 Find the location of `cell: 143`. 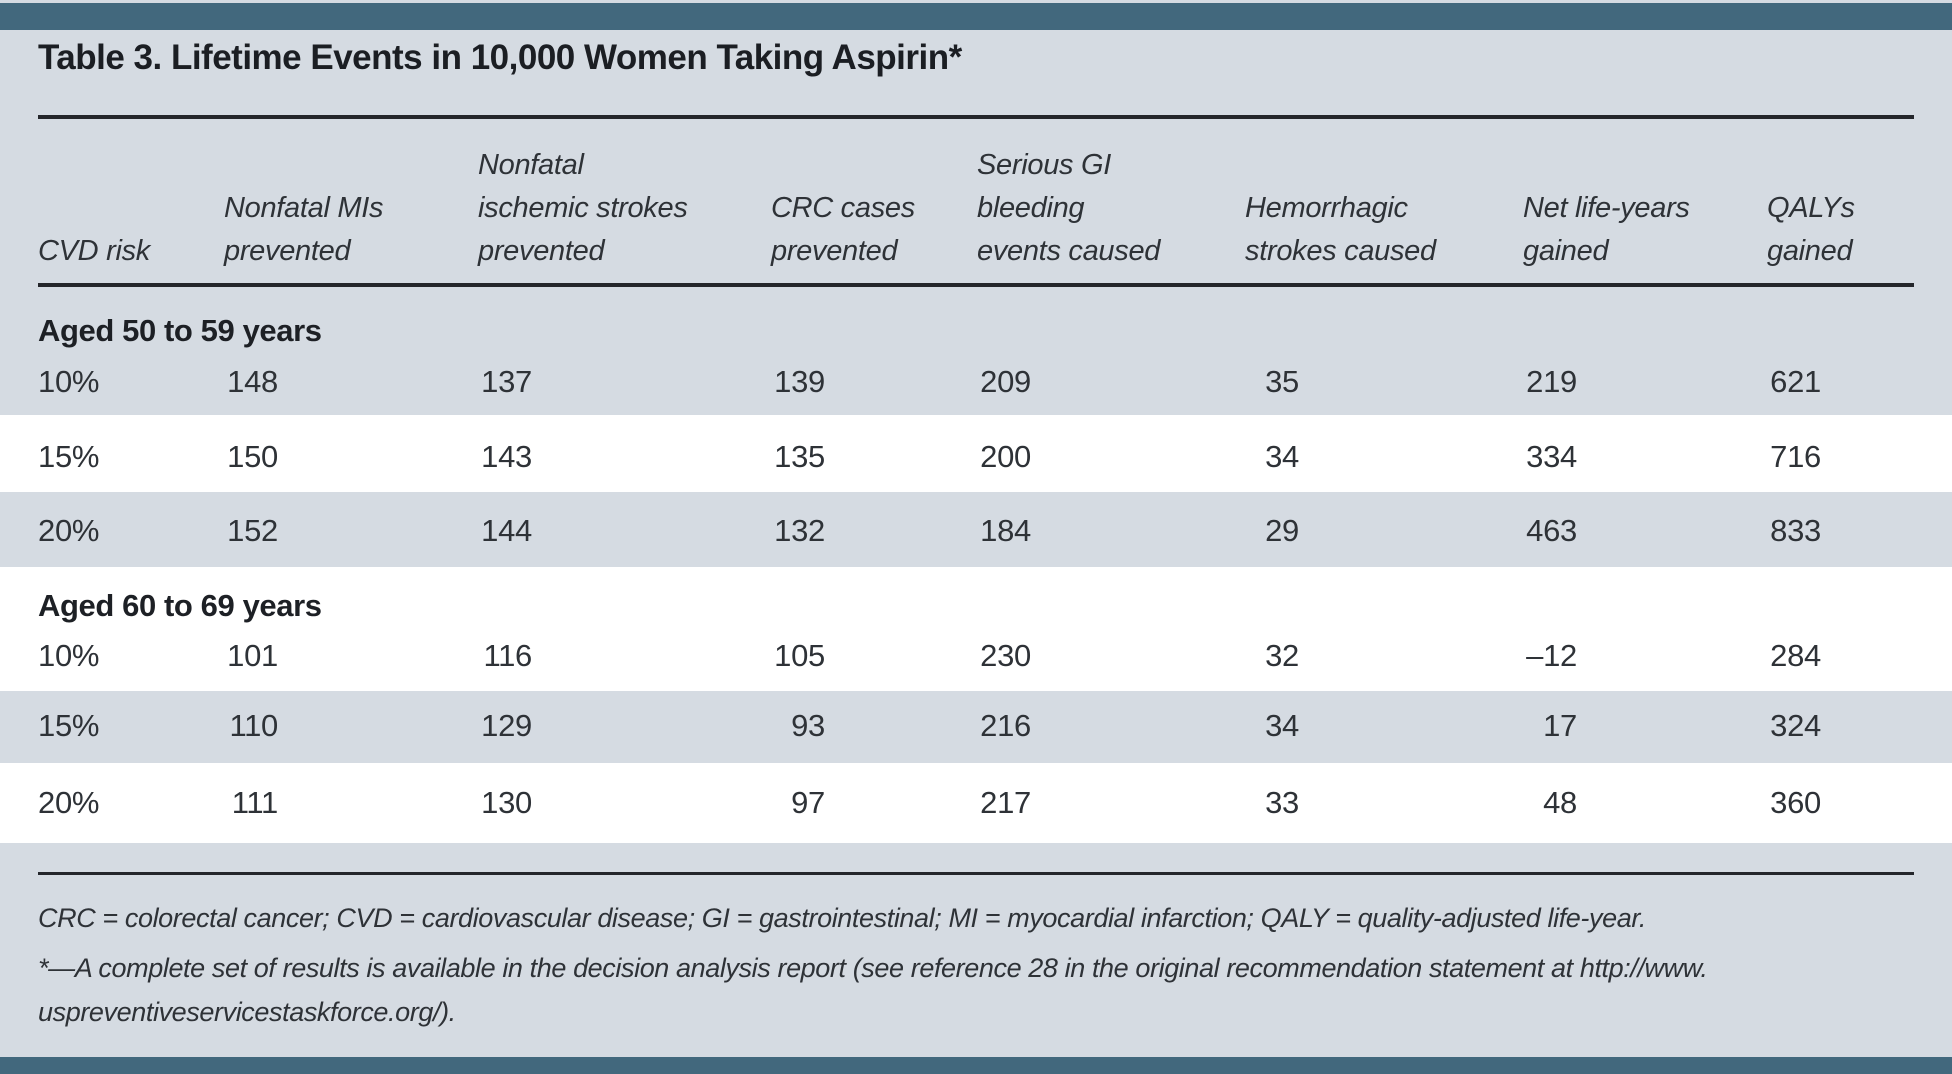

cell: 143 is located at coordinates (506, 456).